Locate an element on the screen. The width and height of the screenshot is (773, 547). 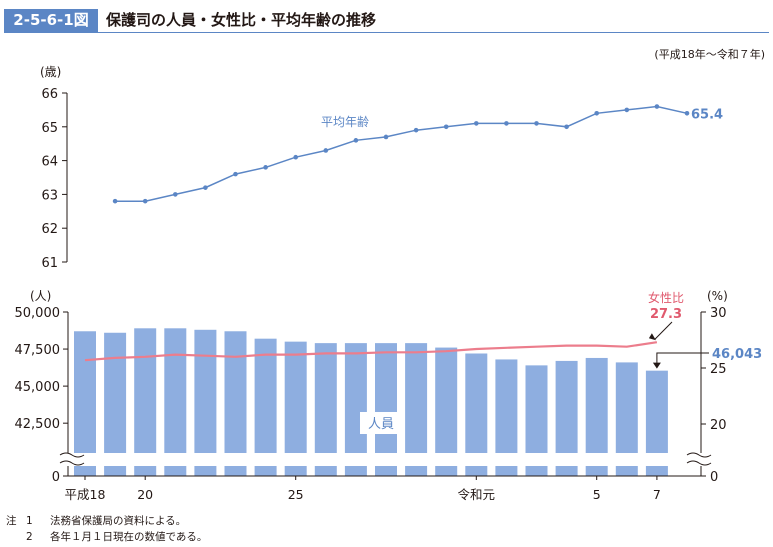
x-tick-label: 平成18 is located at coordinates (85, 494).